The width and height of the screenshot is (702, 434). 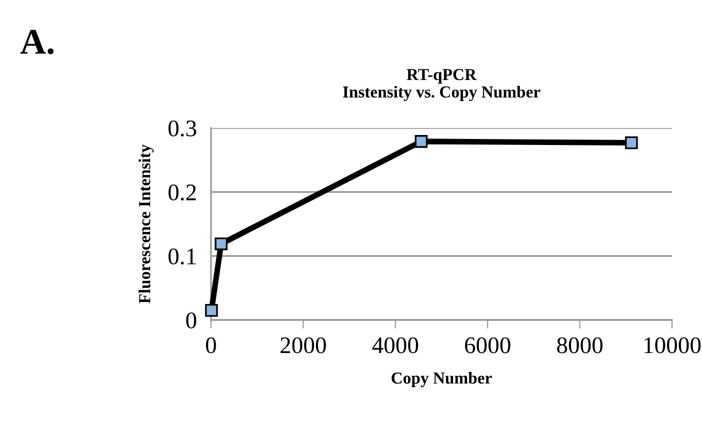 What do you see at coordinates (442, 380) in the screenshot?
I see `x-axis-title: Copy Number` at bounding box center [442, 380].